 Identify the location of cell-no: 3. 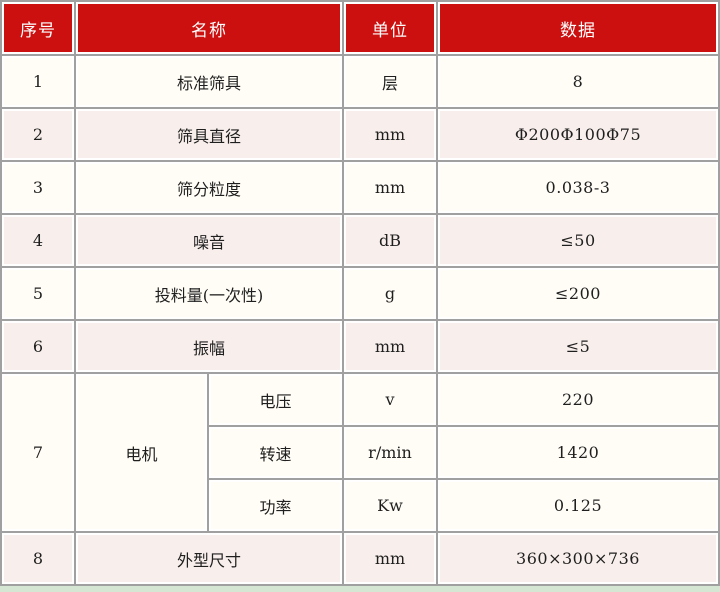
(38, 187).